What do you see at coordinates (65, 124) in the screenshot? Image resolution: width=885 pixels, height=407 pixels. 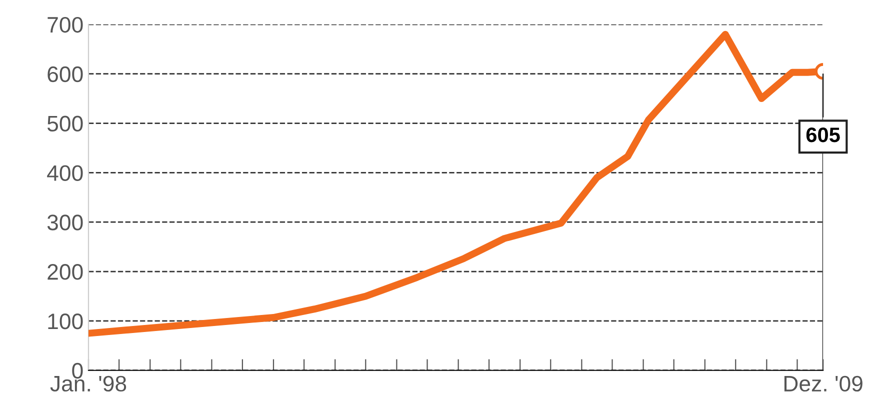 I see `y-tick-label: 500` at bounding box center [65, 124].